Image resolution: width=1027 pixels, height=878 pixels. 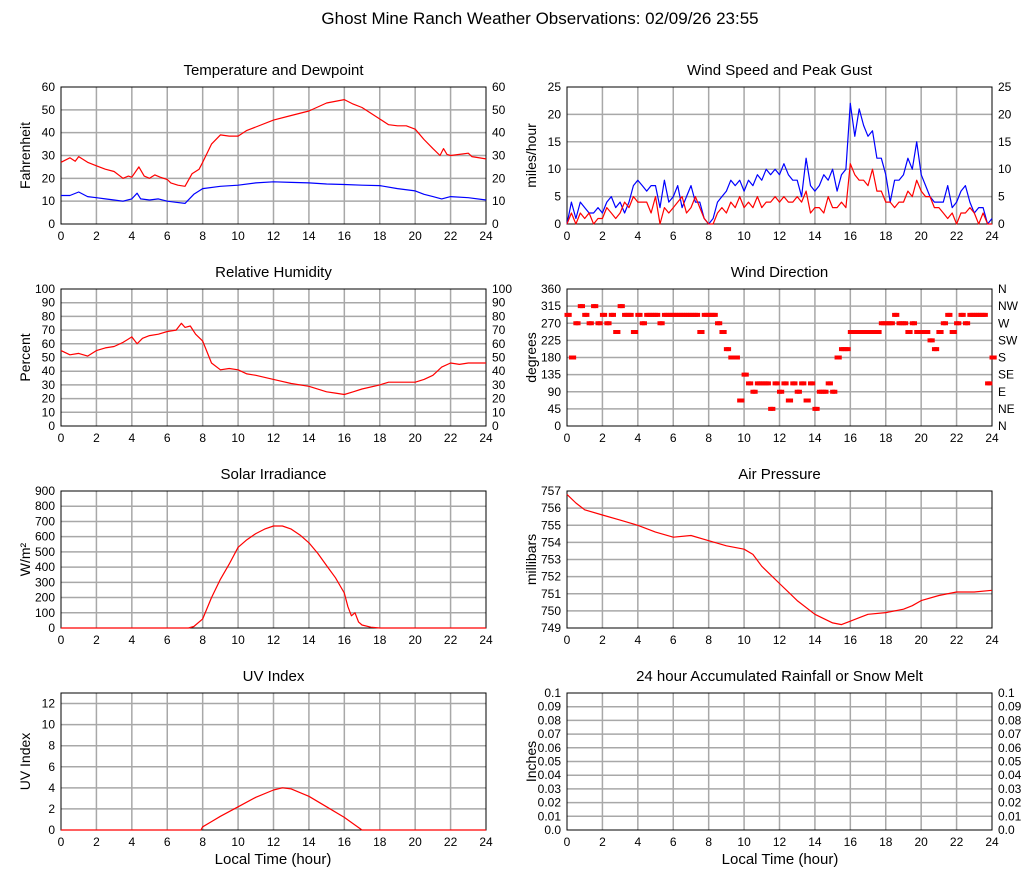 What do you see at coordinates (499, 110) in the screenshot?
I see `y-tick-label-right: 50` at bounding box center [499, 110].